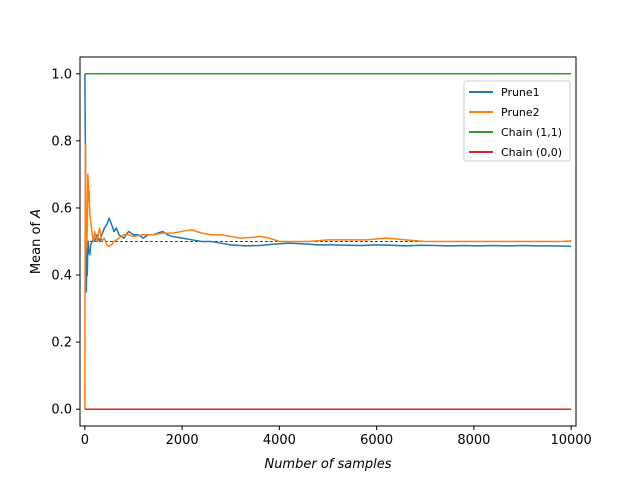 The image size is (640, 478). Describe the element at coordinates (61, 141) in the screenshot. I see `y-tick-label: 0.8` at that location.